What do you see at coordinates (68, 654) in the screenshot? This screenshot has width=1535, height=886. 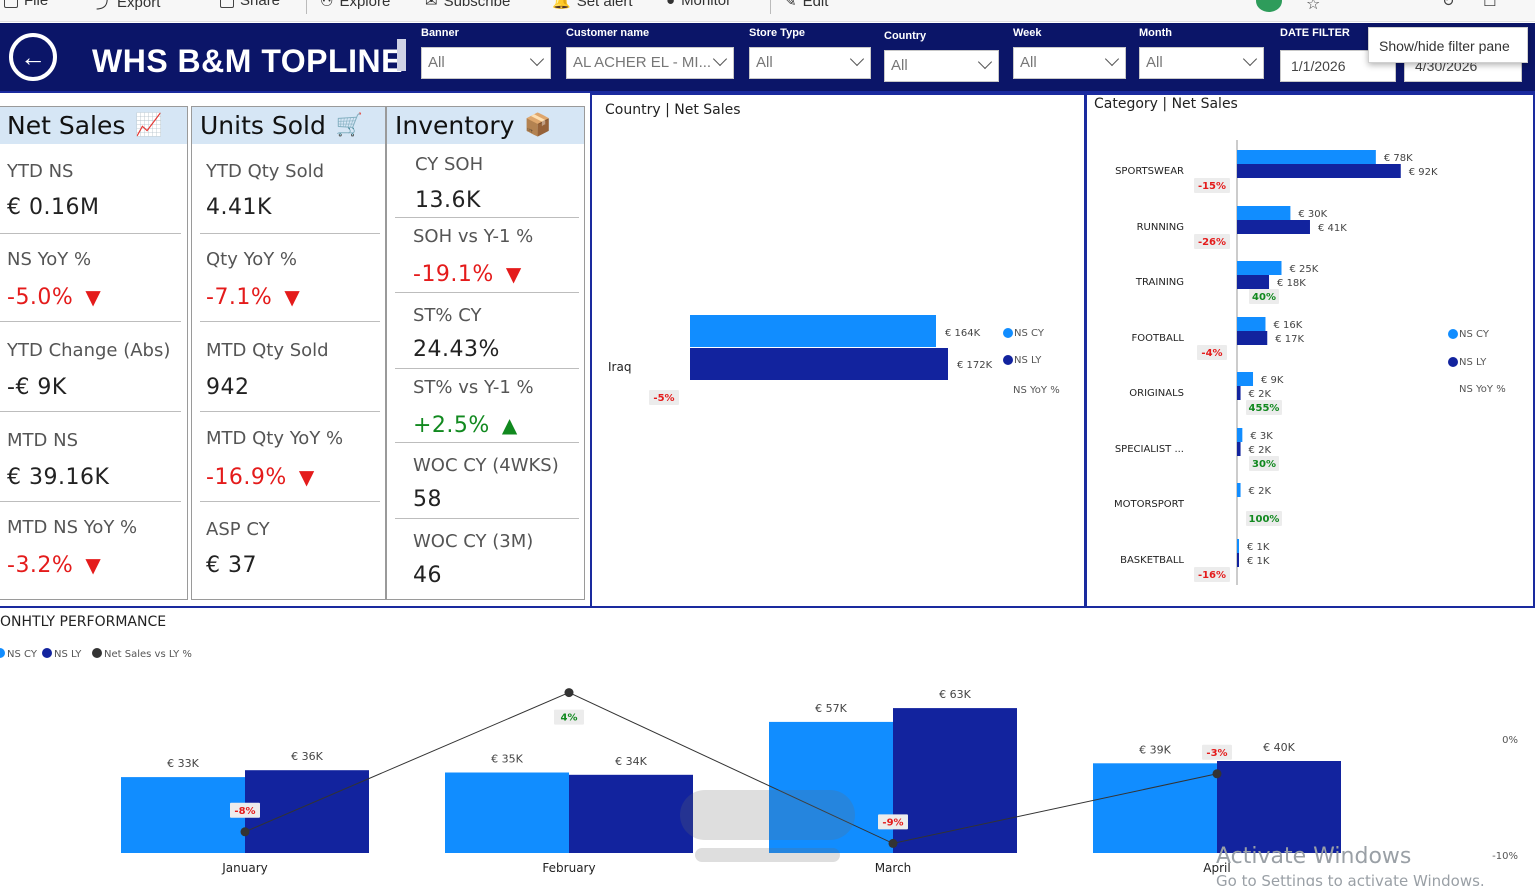 I see `legend-label-1: NS LY` at bounding box center [68, 654].